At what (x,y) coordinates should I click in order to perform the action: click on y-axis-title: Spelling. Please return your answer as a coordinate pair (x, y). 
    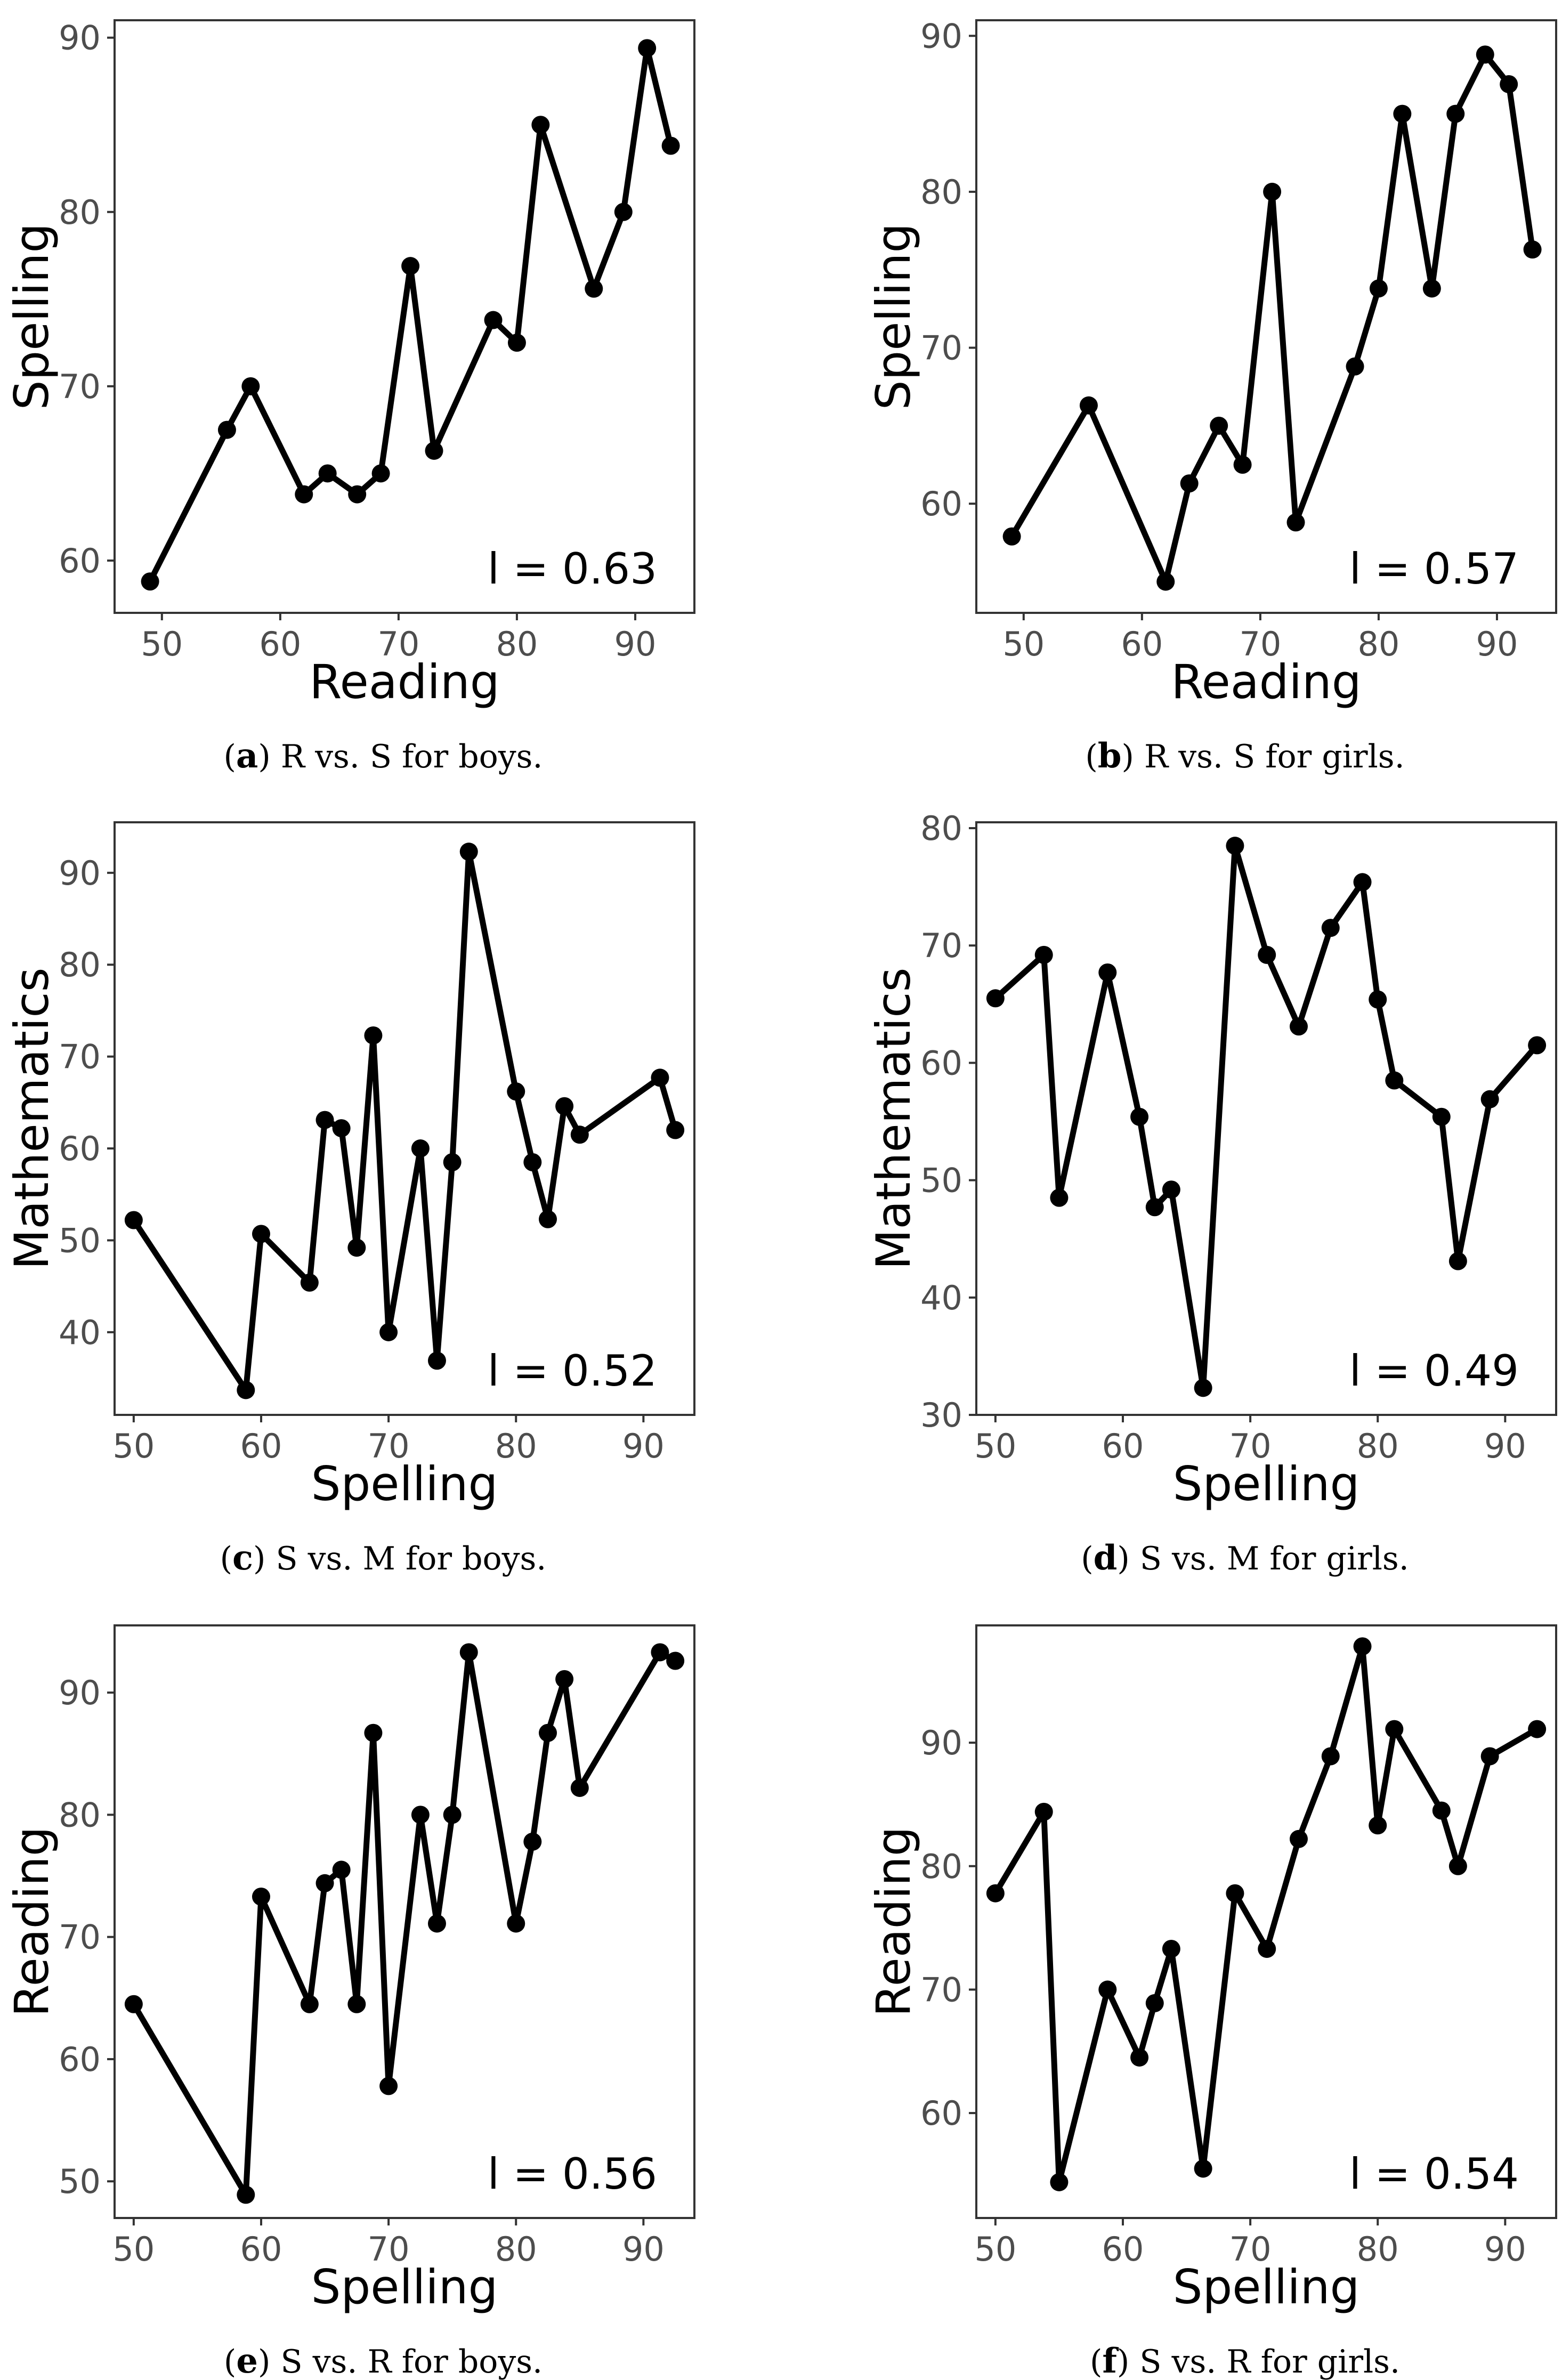
    Looking at the image, I should click on (894, 316).